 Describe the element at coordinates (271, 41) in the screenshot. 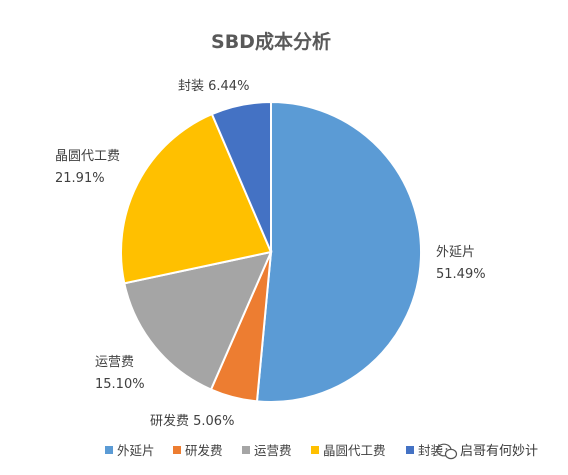

I see `chart-title: SBD成本分析` at that location.